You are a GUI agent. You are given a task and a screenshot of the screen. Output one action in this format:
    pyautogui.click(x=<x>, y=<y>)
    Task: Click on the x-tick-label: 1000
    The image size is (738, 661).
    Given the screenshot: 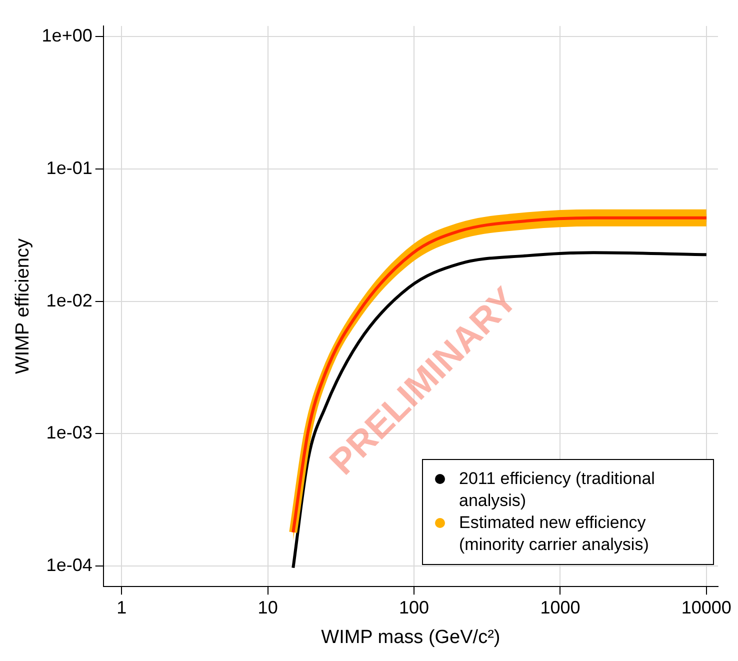 What is the action you would take?
    pyautogui.click(x=560, y=607)
    